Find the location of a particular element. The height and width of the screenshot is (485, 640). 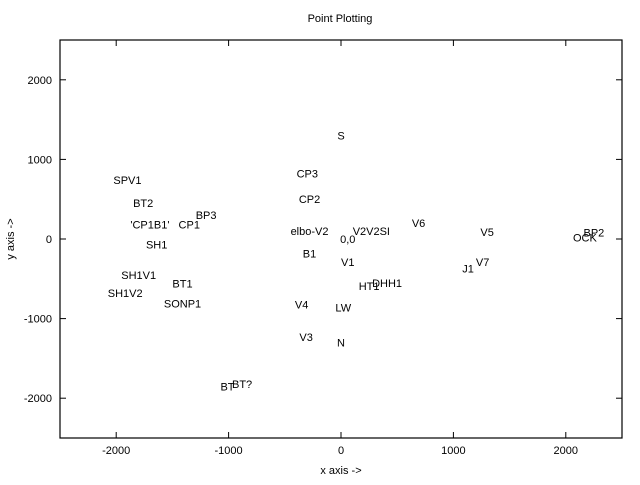

point-label: SH1 is located at coordinates (156, 246).